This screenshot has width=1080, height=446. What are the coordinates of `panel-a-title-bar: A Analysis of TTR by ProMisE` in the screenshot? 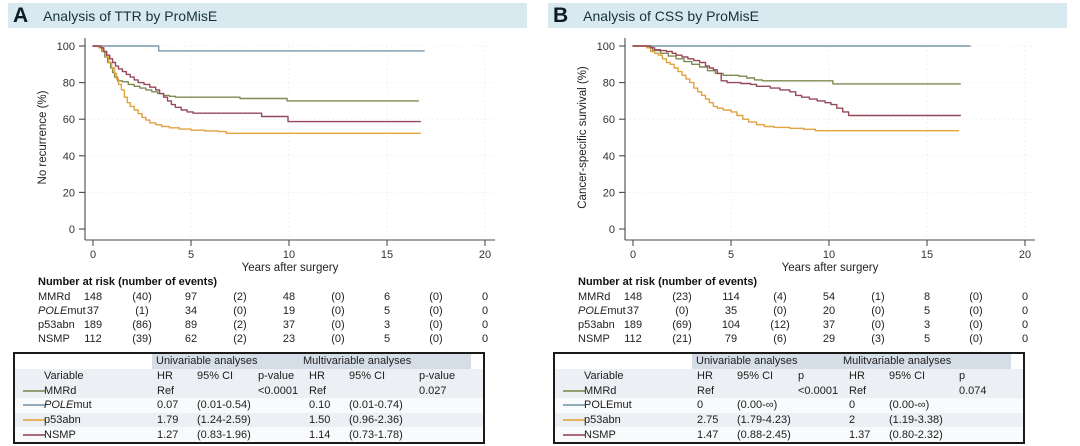 It's located at (267, 15).